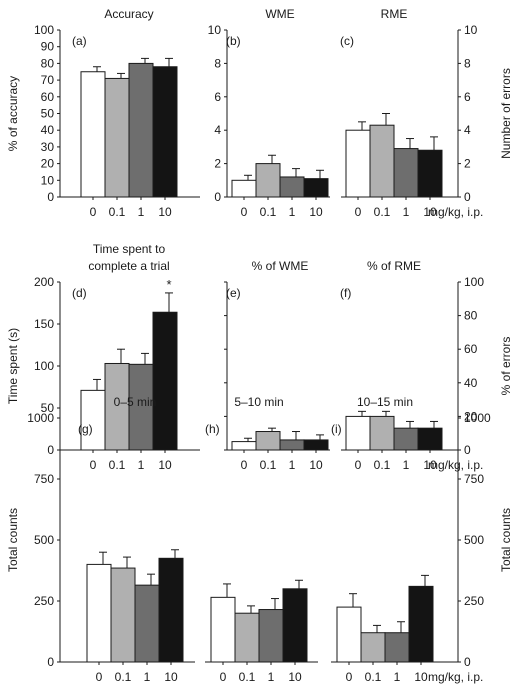  Describe the element at coordinates (467, 63) in the screenshot. I see `y-tick-label-c-4: 8` at that location.